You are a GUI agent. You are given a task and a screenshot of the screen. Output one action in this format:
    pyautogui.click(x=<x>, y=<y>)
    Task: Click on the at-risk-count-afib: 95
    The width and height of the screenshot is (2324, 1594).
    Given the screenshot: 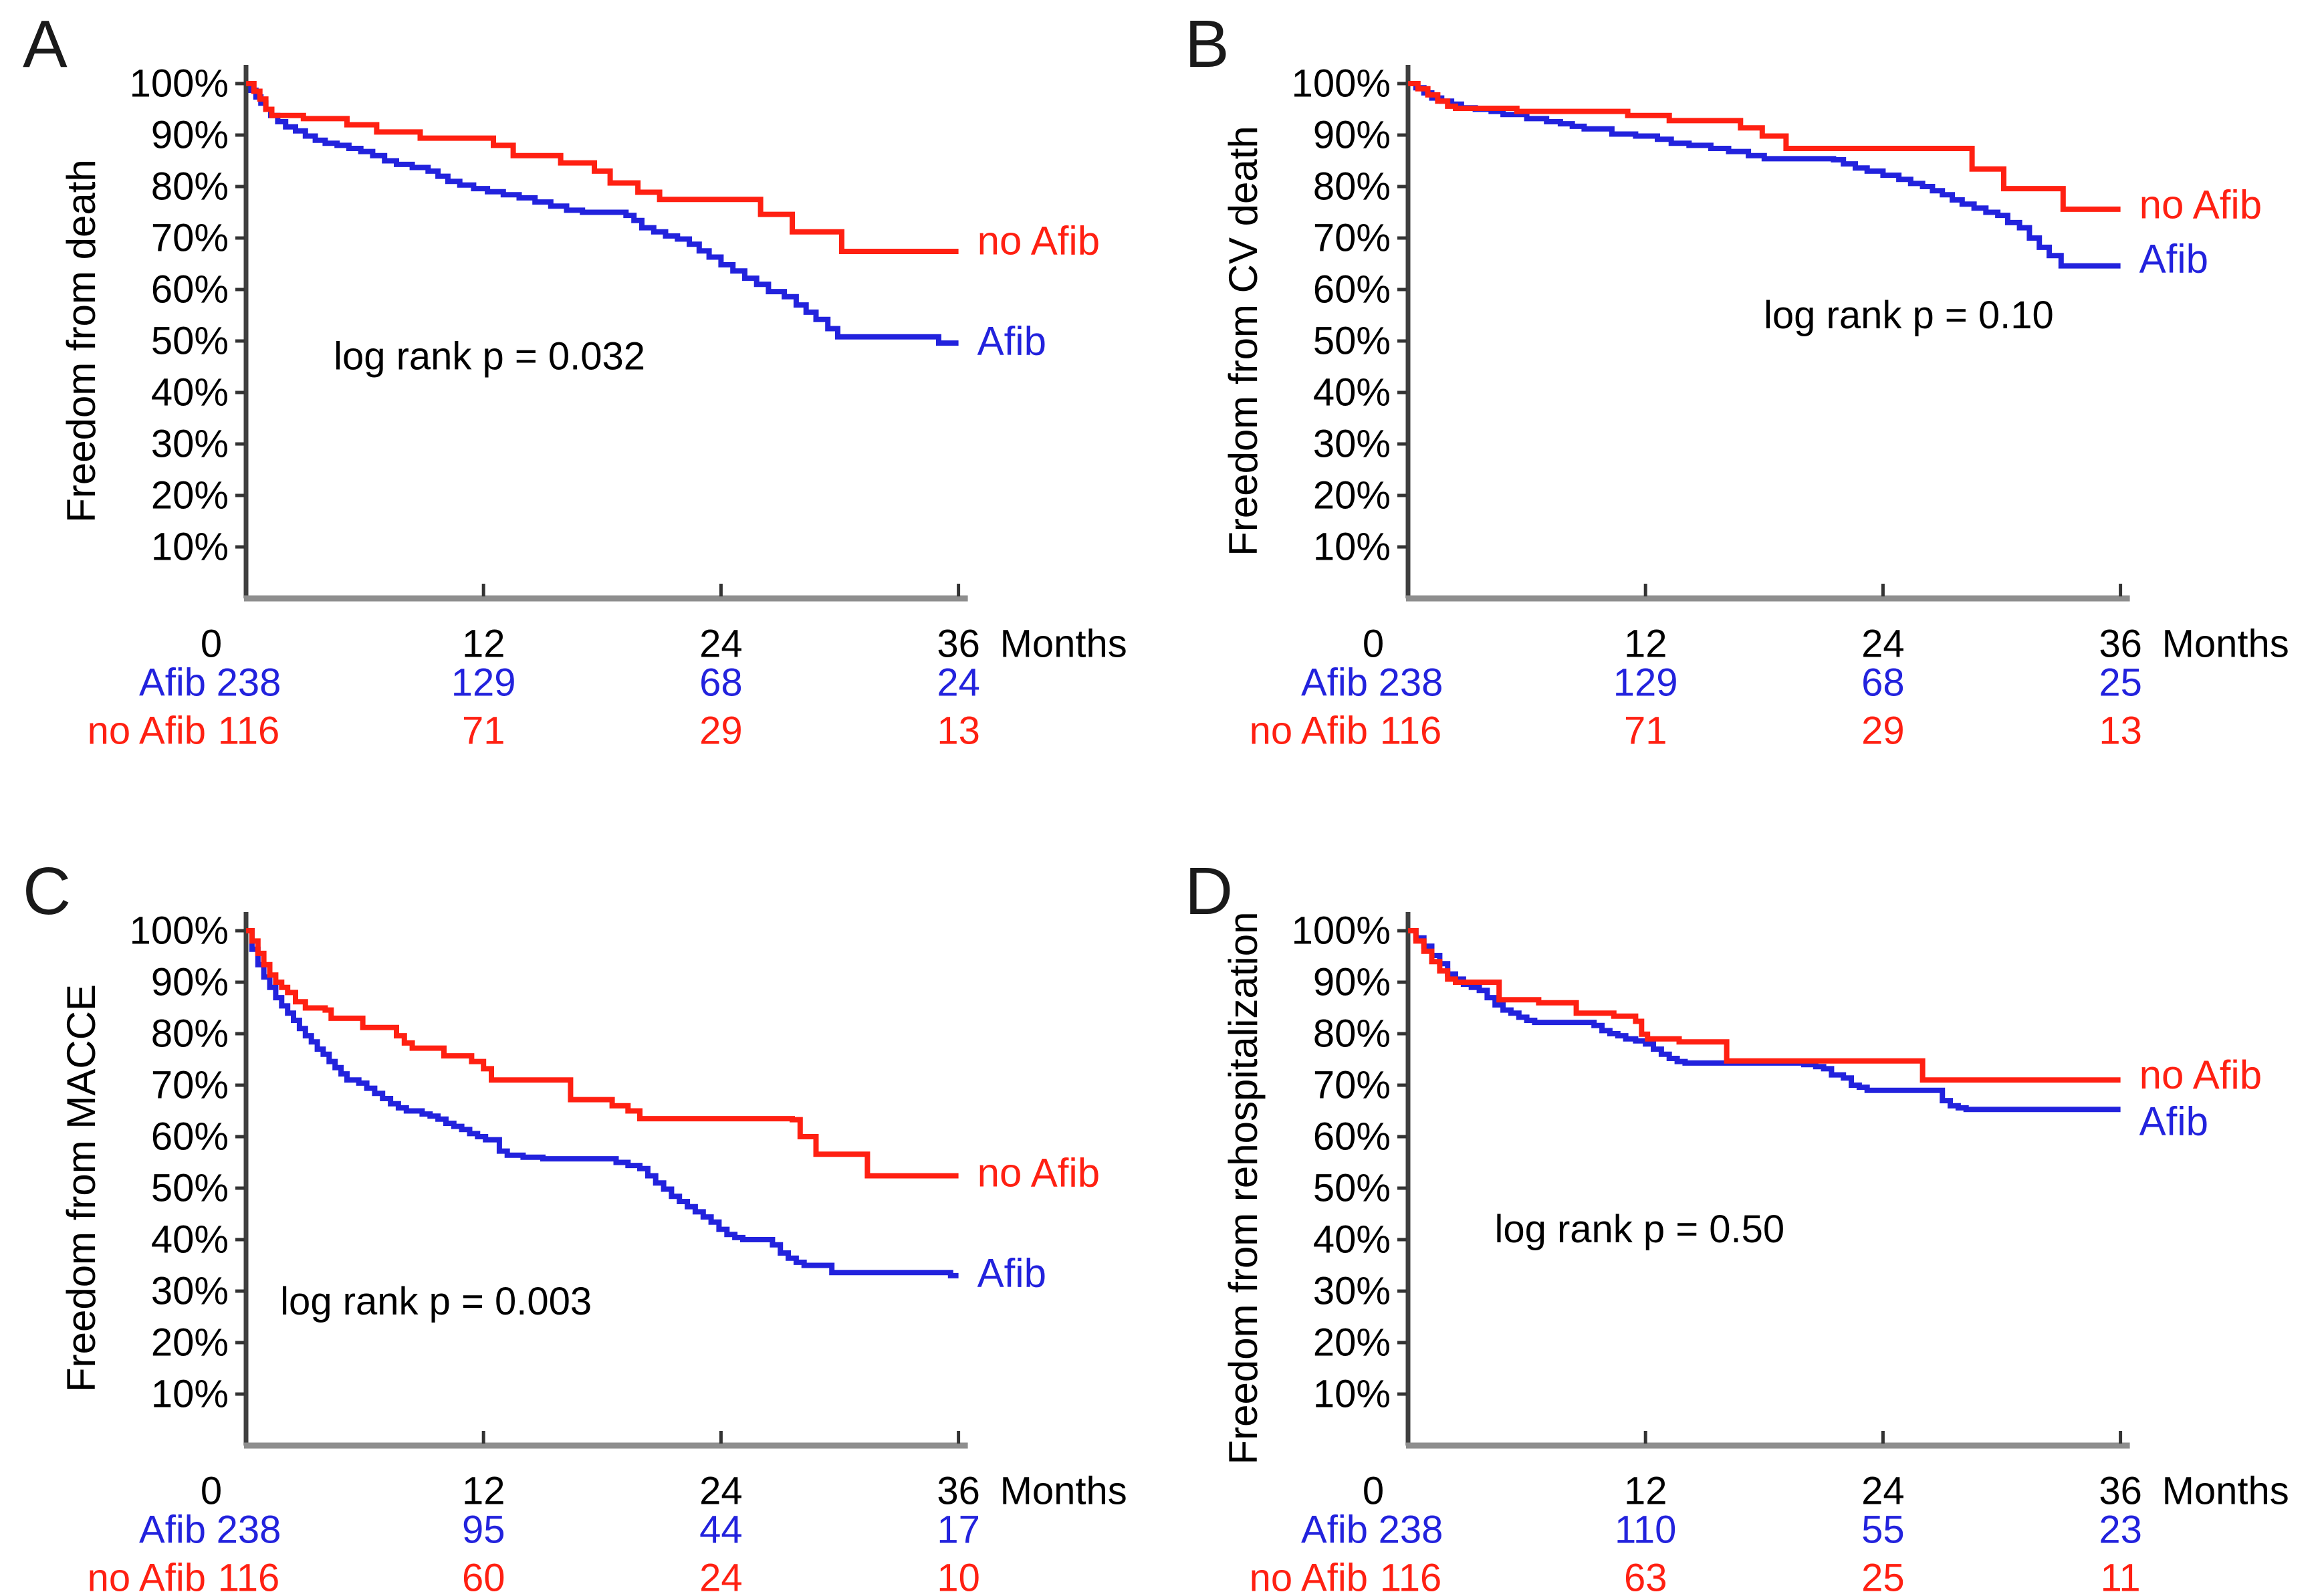 What is the action you would take?
    pyautogui.click(x=483, y=1530)
    